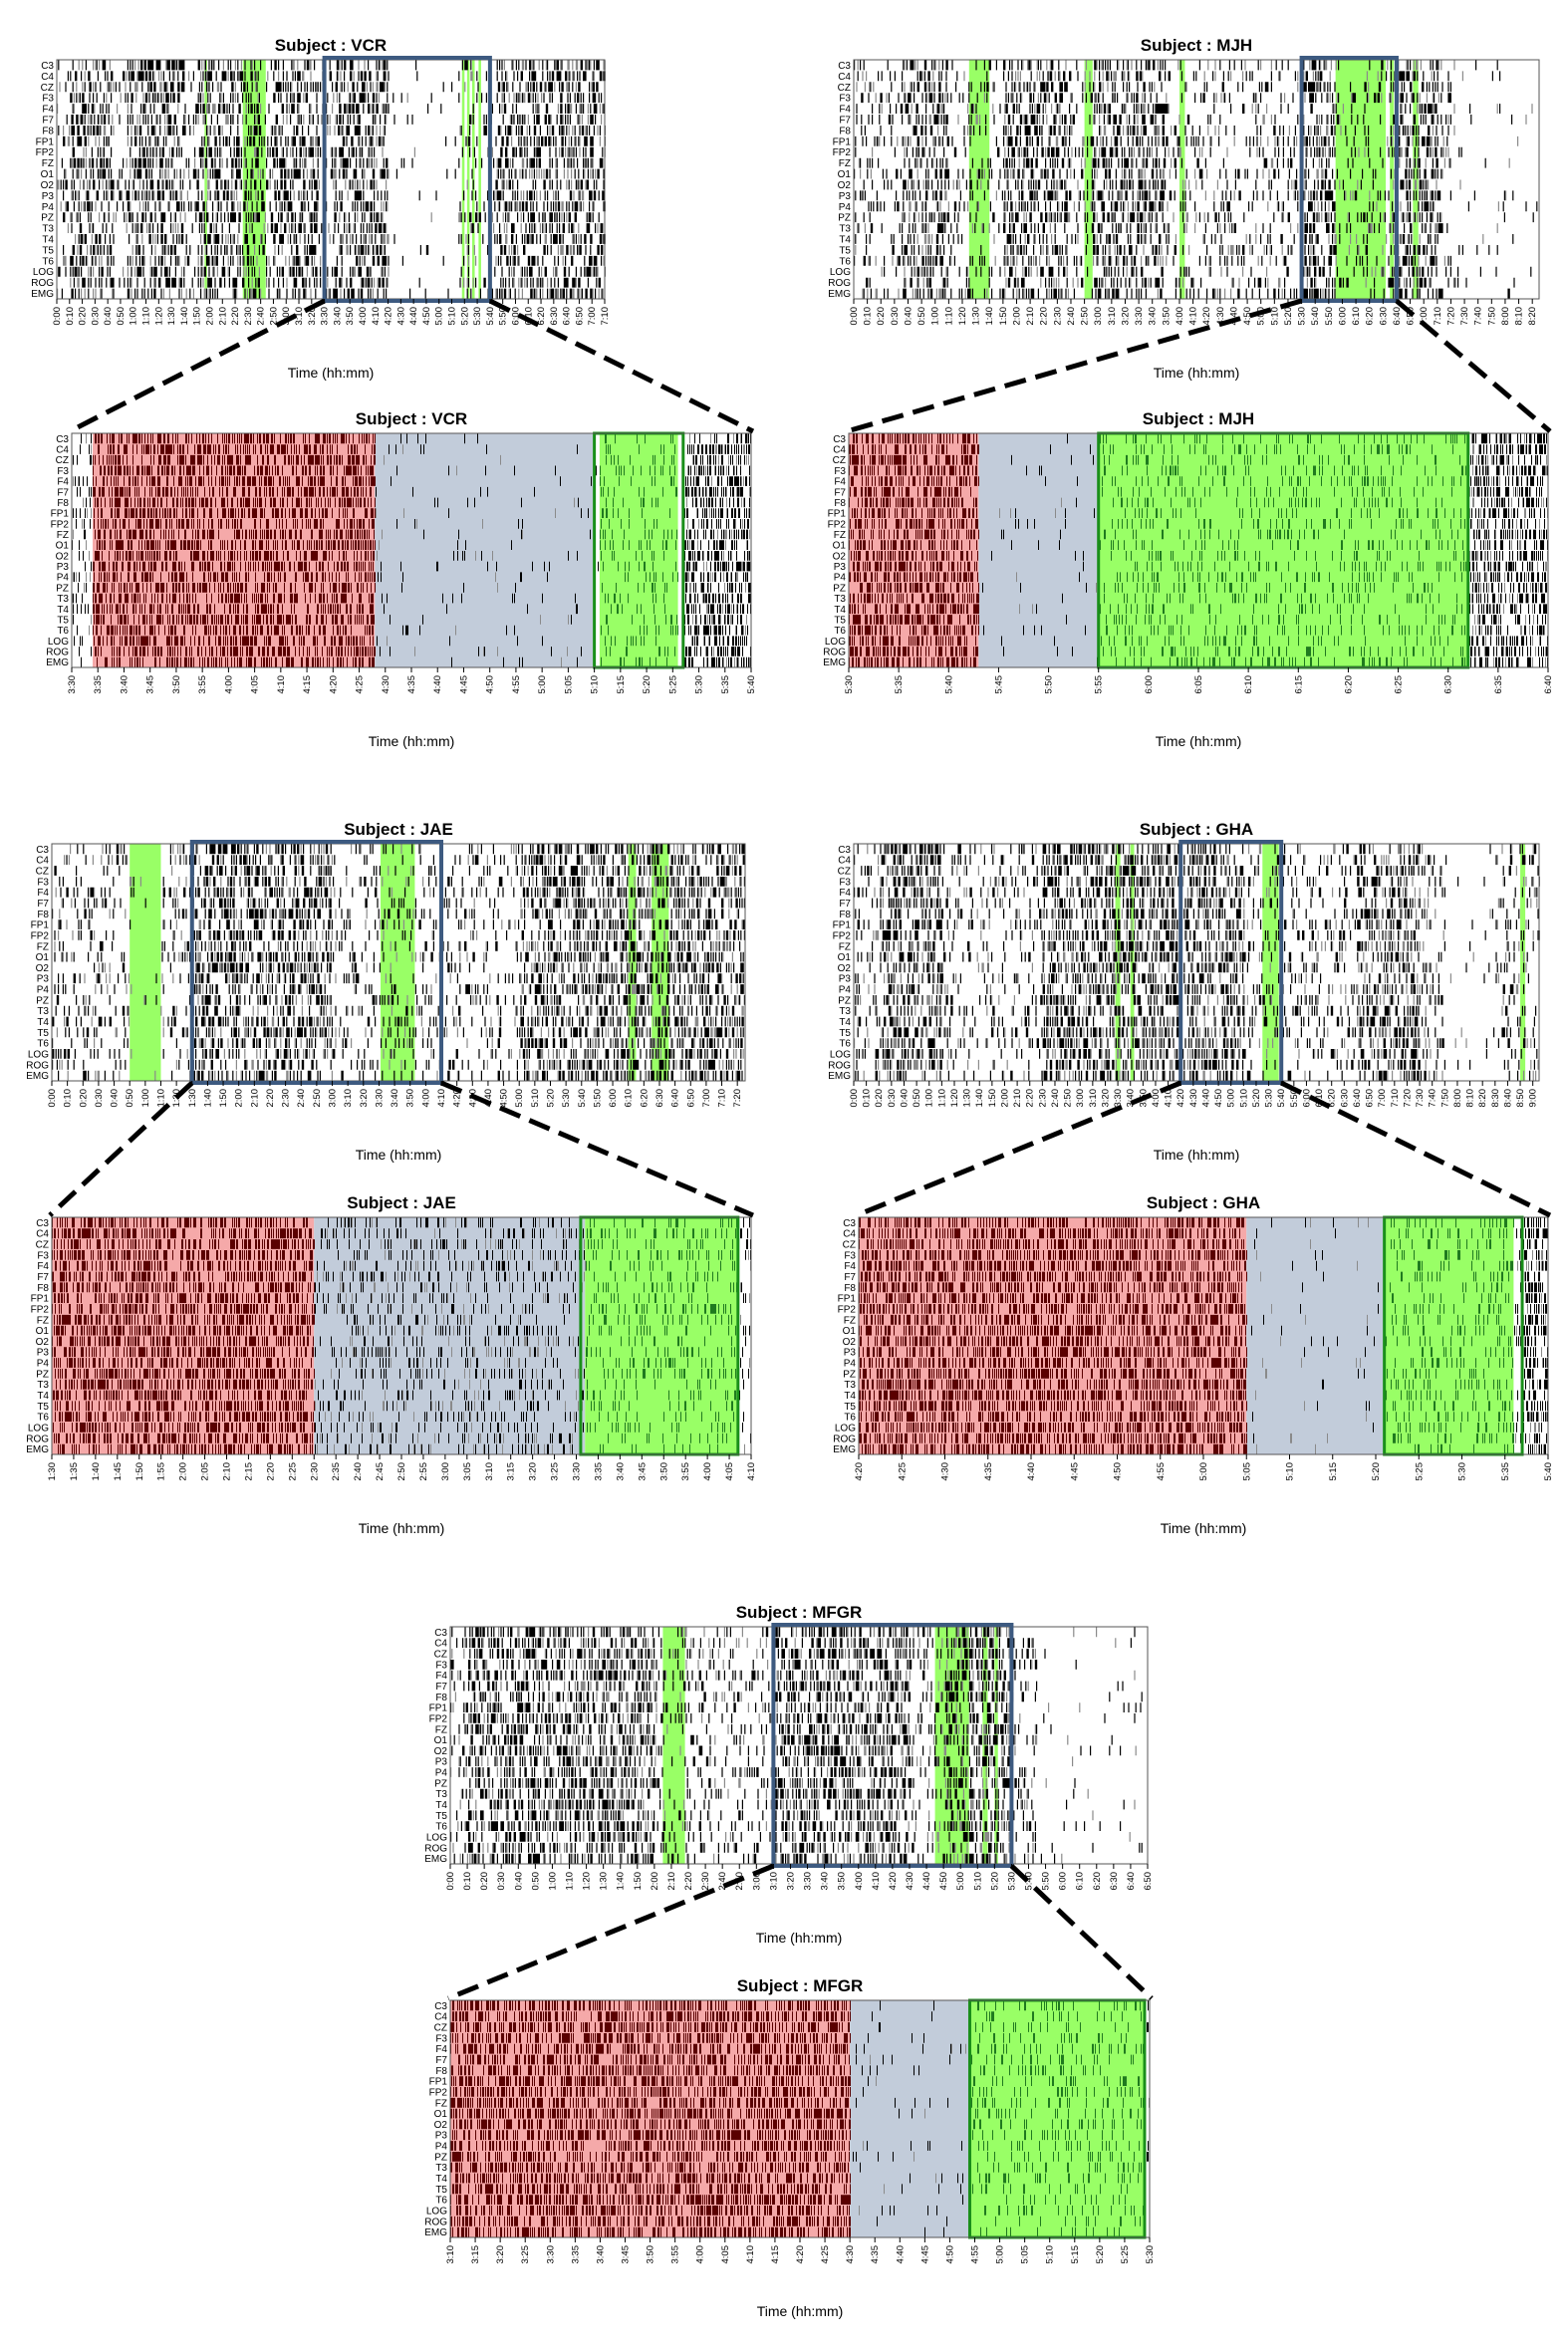 The image size is (1568, 2351). I want to click on x-tick-label: 0:00, so click(450, 1881).